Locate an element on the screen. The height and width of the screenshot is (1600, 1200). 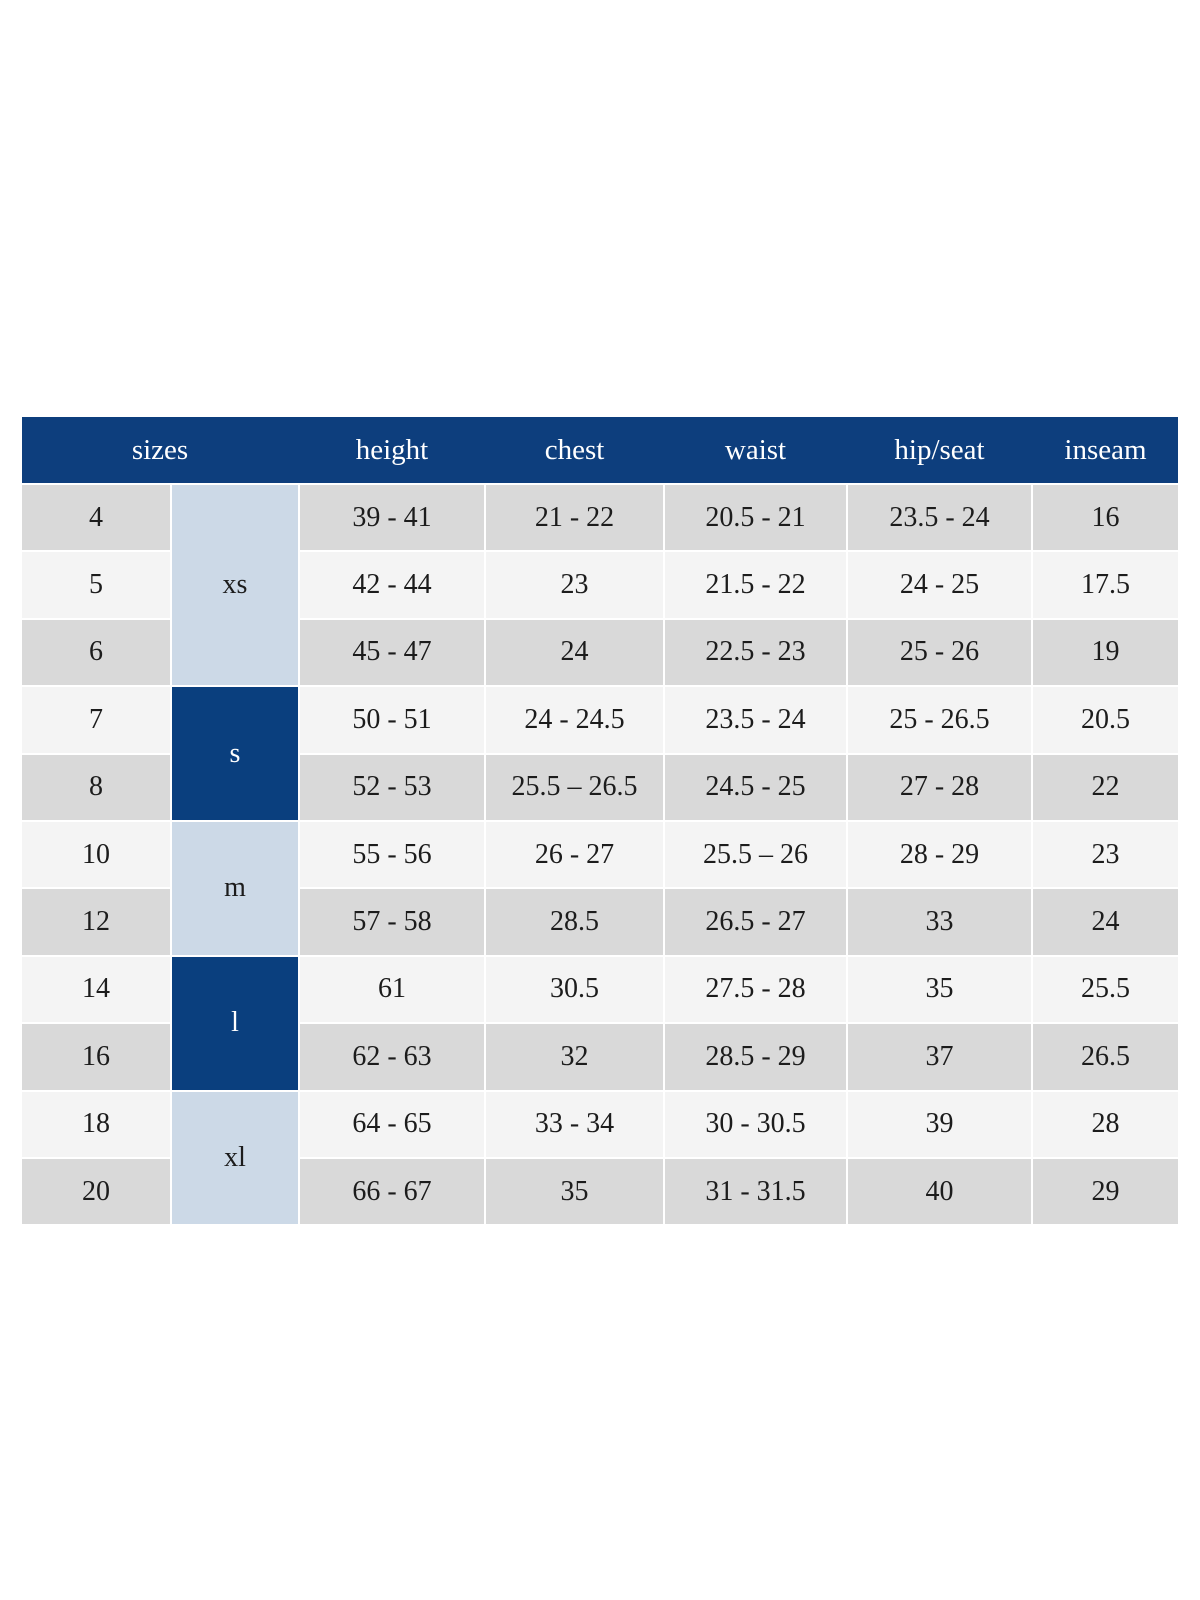
inseam-cell: 22 is located at coordinates (1105, 787).